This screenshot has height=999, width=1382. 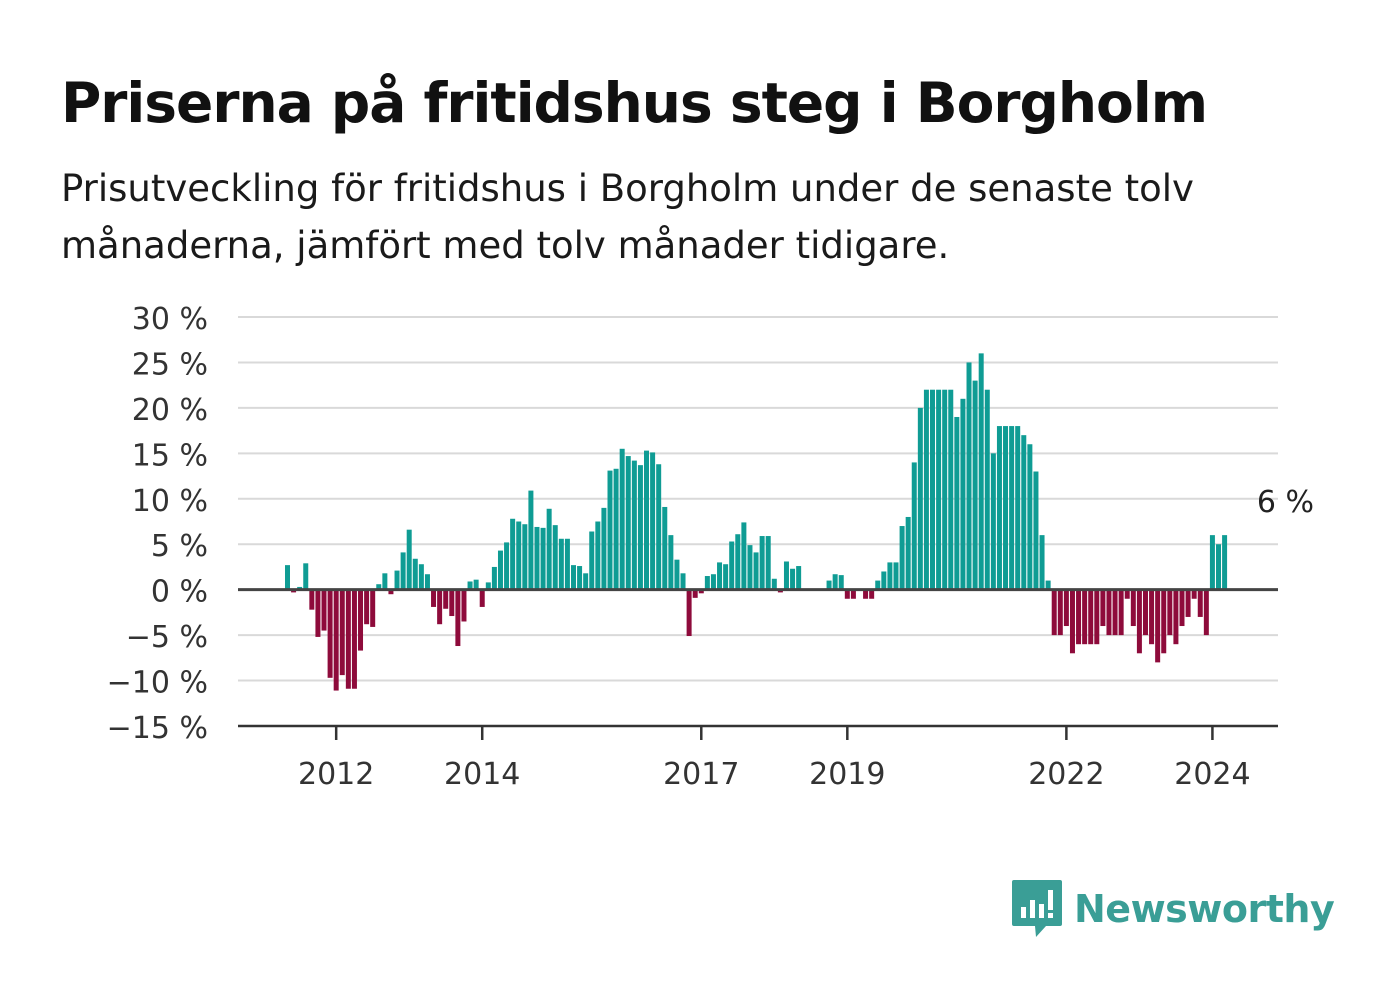 I want to click on y-tick-label: −10 %, so click(x=157, y=683).